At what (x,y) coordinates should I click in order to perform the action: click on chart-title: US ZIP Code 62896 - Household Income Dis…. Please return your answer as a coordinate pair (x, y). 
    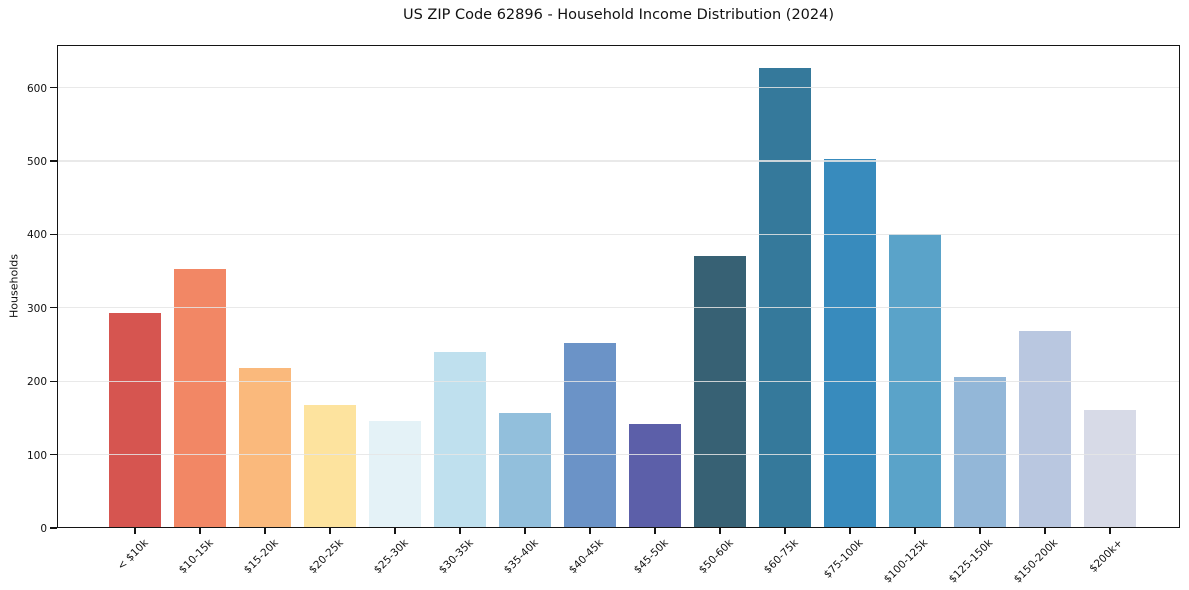
    Looking at the image, I should click on (618, 15).